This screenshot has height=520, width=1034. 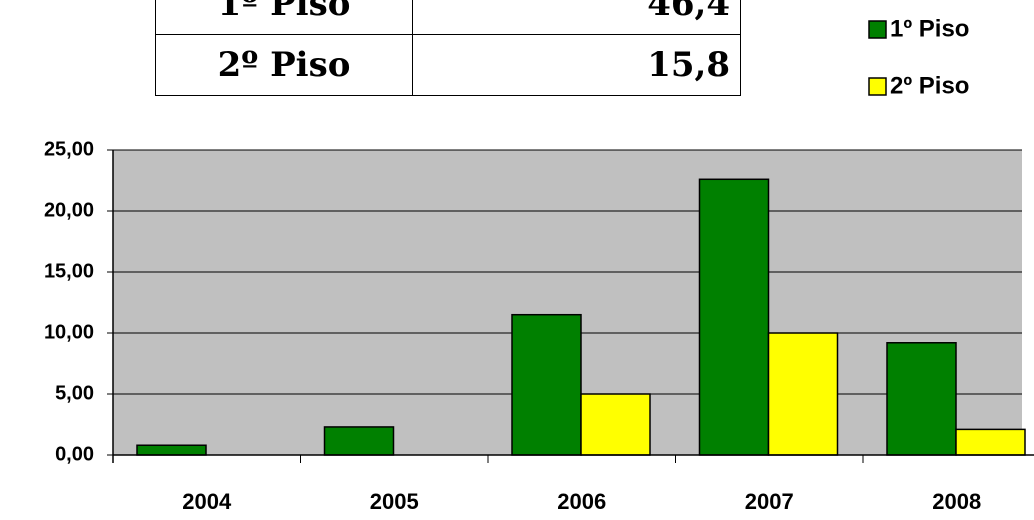 What do you see at coordinates (74, 454) in the screenshot?
I see `y-tick-label: 0,00` at bounding box center [74, 454].